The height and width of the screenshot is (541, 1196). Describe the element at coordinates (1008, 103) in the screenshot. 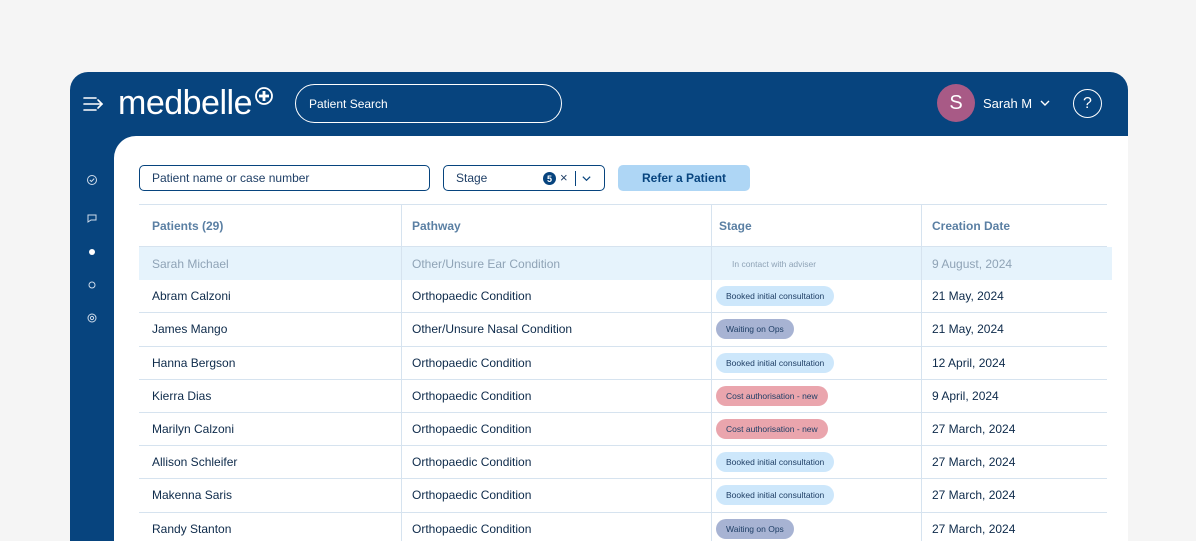

I see `user-name: Sarah M` at that location.